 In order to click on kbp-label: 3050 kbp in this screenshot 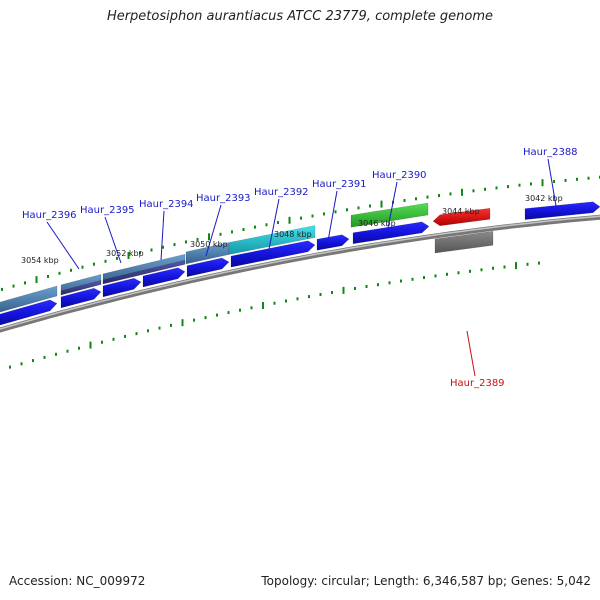, I will do `click(209, 244)`.